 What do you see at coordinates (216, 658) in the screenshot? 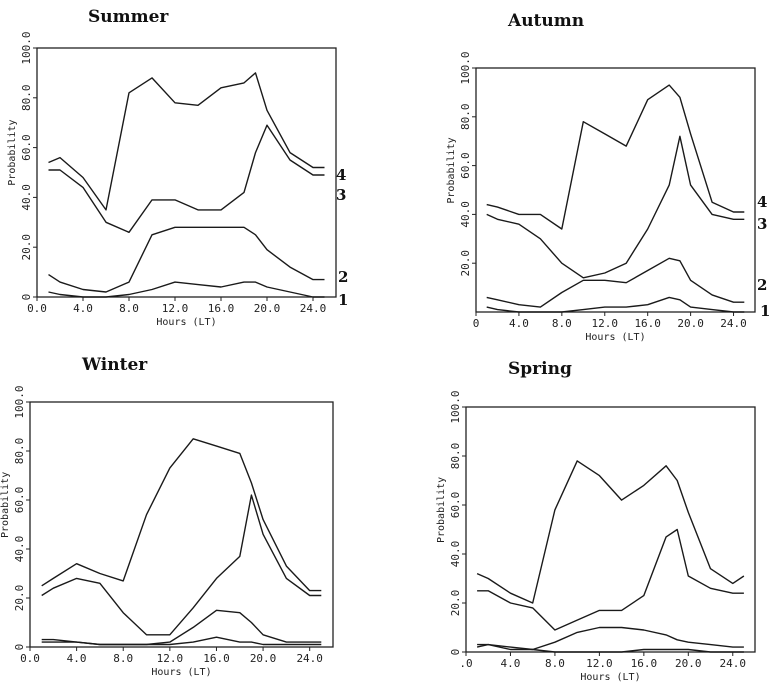
I see `winter-x-tick-label: 16.0` at bounding box center [216, 658].